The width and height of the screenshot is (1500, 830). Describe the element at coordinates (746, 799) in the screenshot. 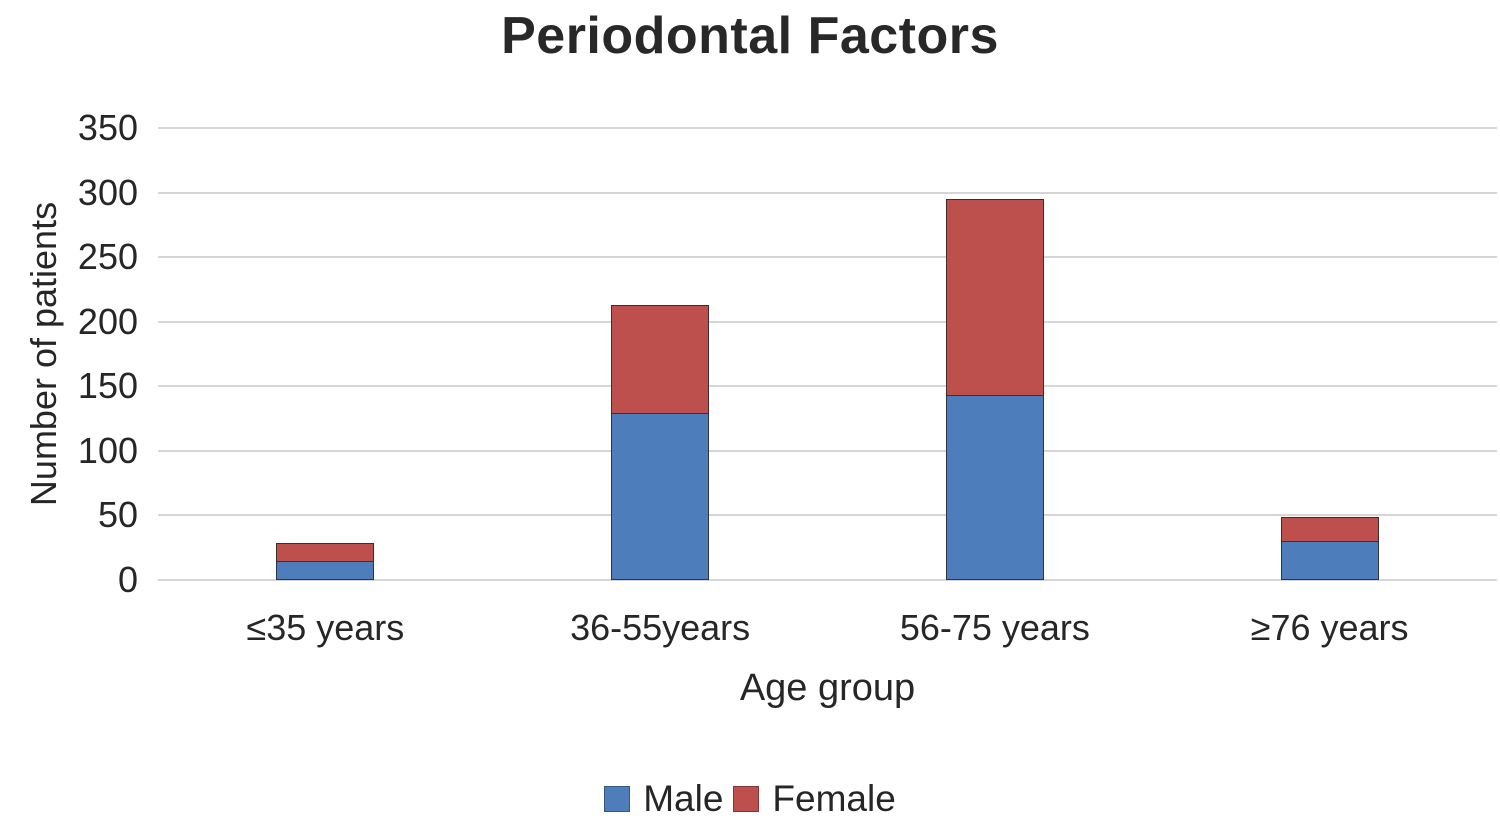

I see `legend-swatch-female-icon` at that location.